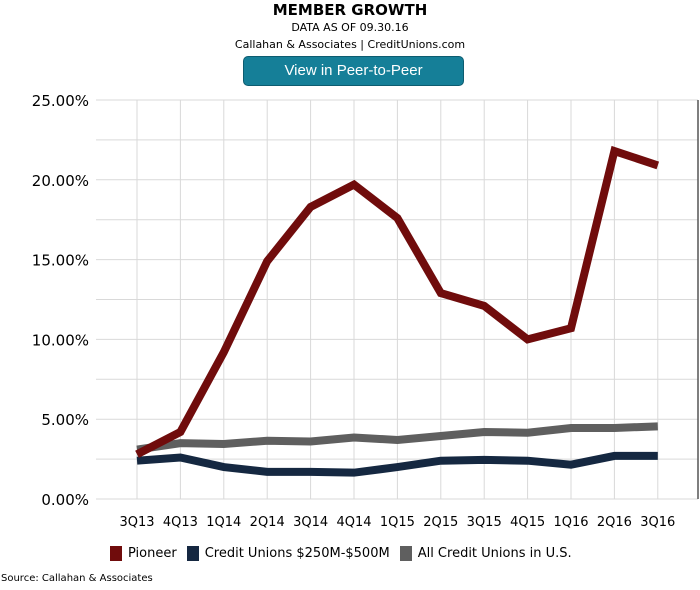 This screenshot has height=590, width=700. Describe the element at coordinates (614, 522) in the screenshot. I see `x-tick-label: 2Q16` at that location.